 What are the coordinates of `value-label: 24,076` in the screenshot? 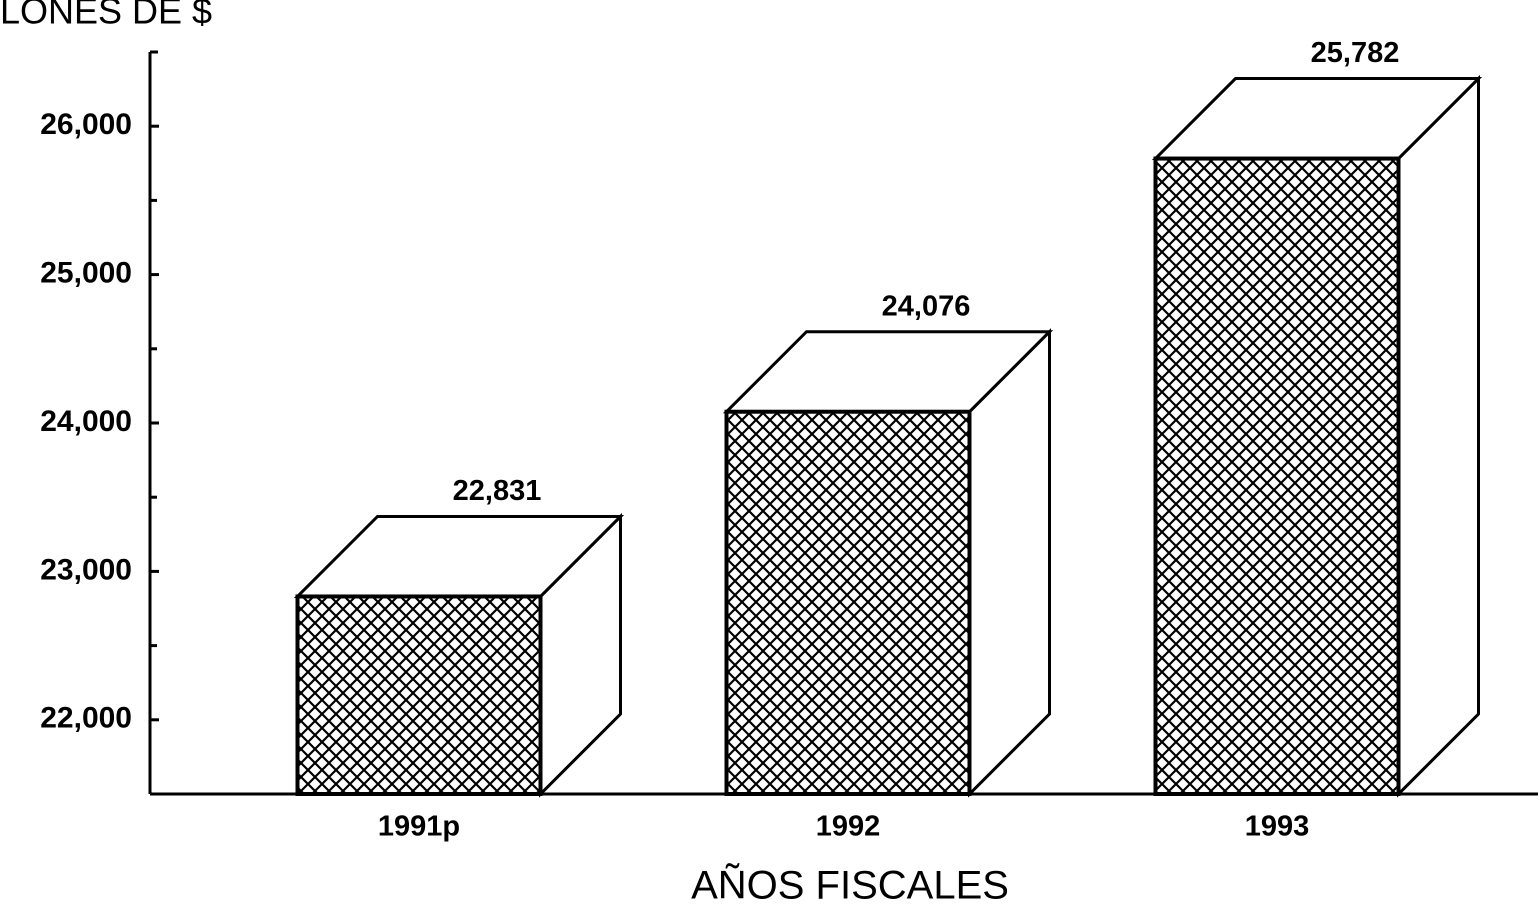 It's located at (926, 306).